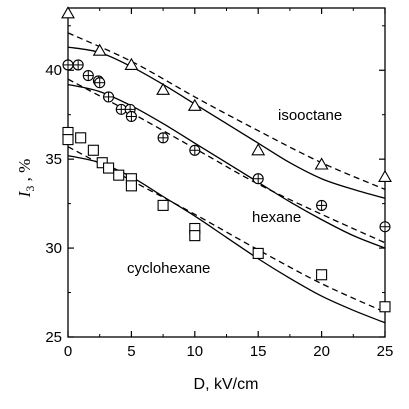 Image resolution: width=409 pixels, height=409 pixels. I want to click on y-axis-label-sub: 3, so click(30, 189).